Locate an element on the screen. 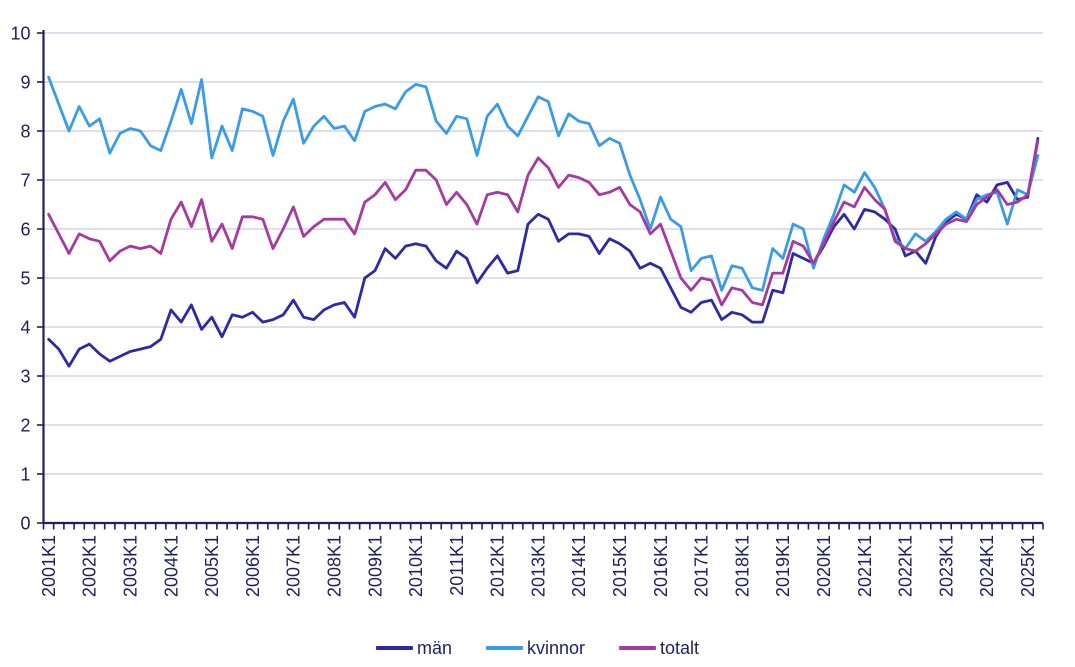 The image size is (1075, 667). x-tick-label: 2004K1 is located at coordinates (171, 566).